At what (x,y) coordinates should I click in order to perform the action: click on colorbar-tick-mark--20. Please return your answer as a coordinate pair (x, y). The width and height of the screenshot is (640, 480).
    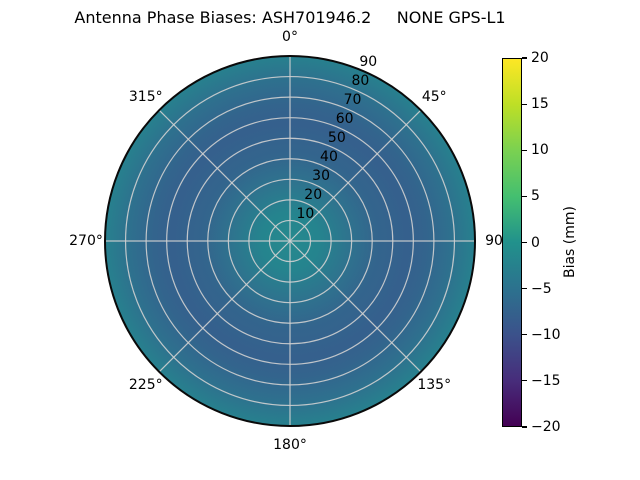
    Looking at the image, I should click on (524, 427).